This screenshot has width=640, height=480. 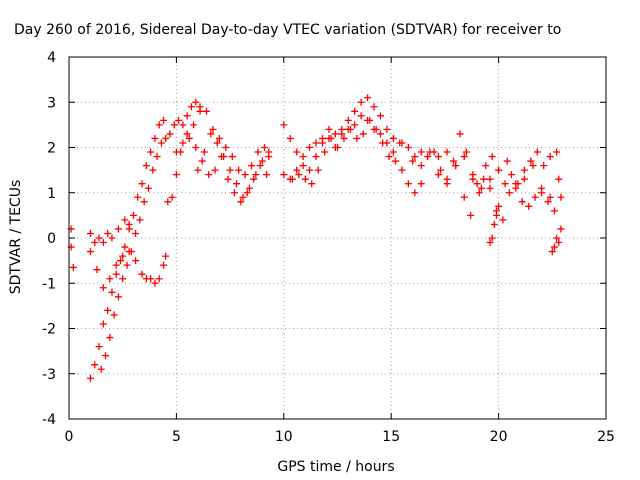 I want to click on y-tick-label: 2, so click(x=51, y=149).